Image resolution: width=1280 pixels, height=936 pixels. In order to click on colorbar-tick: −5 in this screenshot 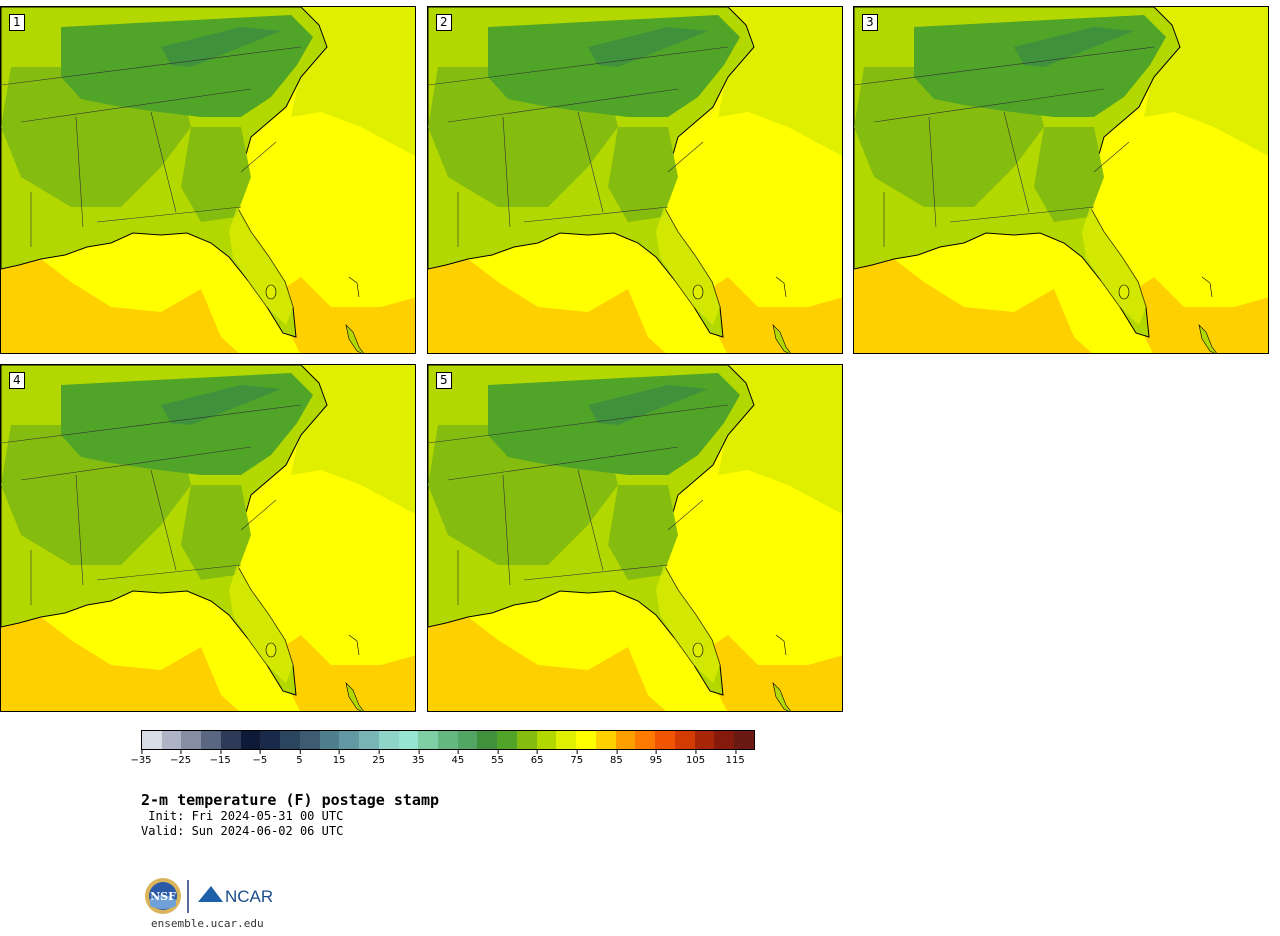, I will do `click(259, 758)`.